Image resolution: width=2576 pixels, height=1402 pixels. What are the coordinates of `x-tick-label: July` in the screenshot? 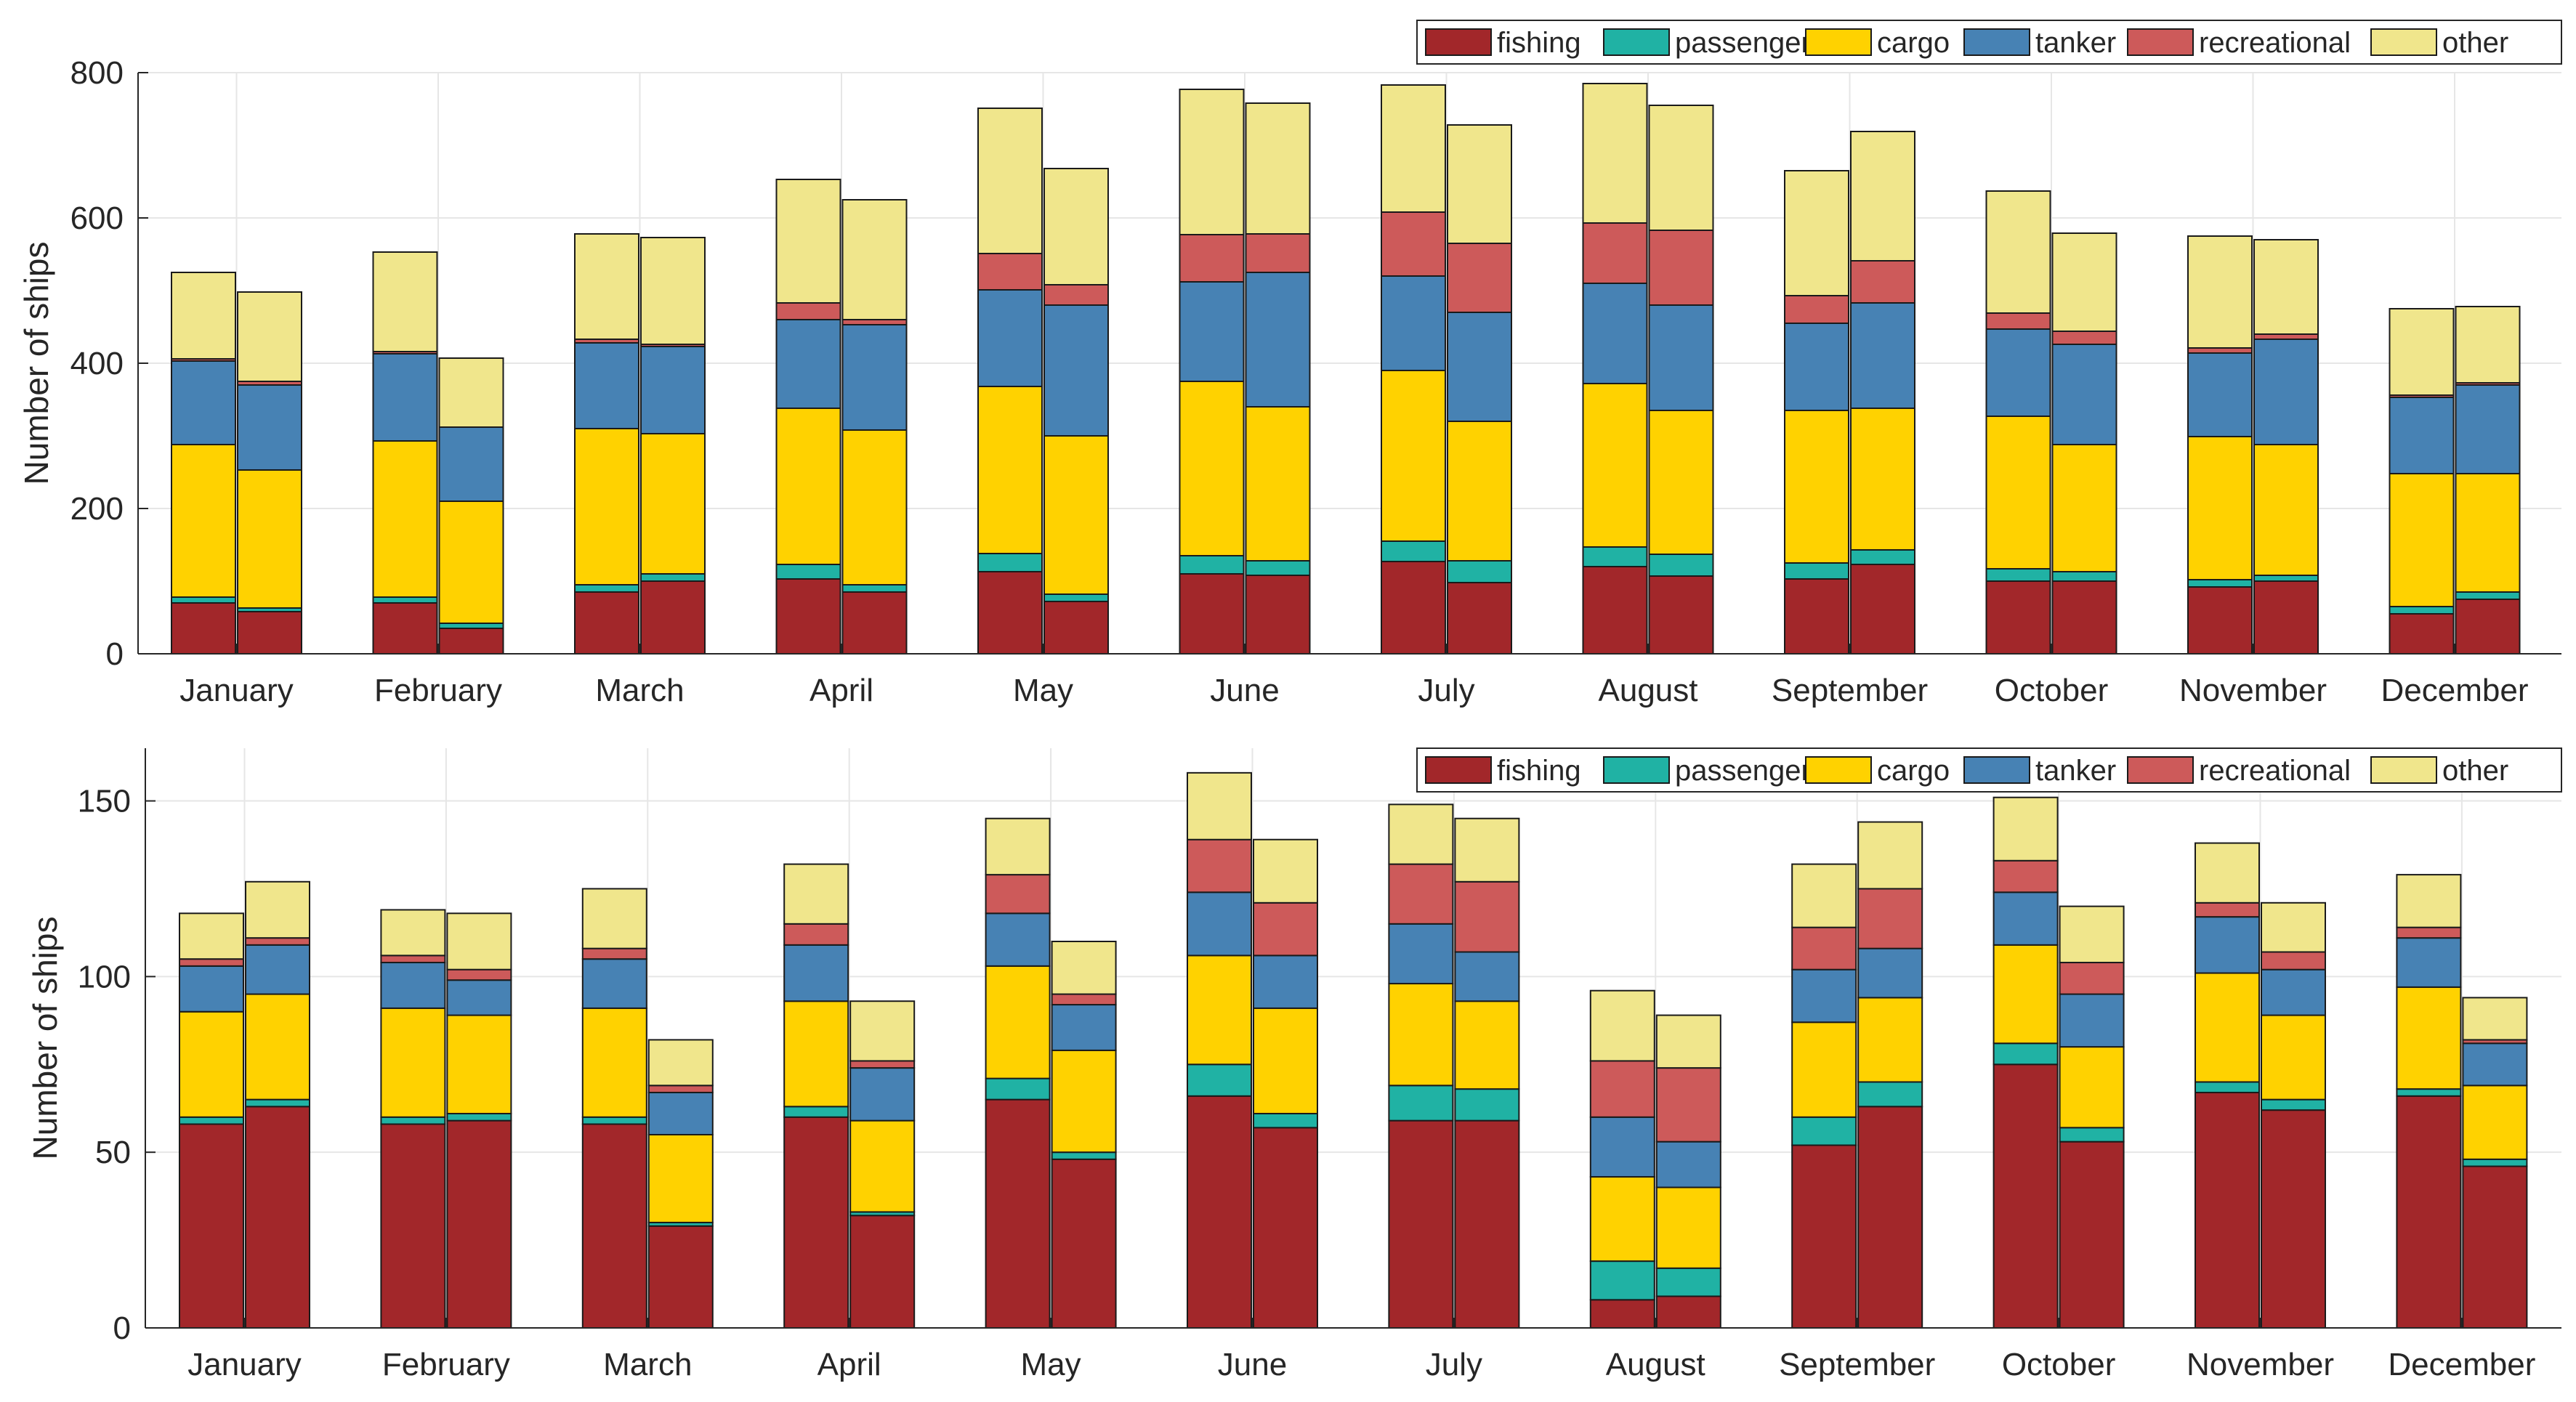 It's located at (1446, 690).